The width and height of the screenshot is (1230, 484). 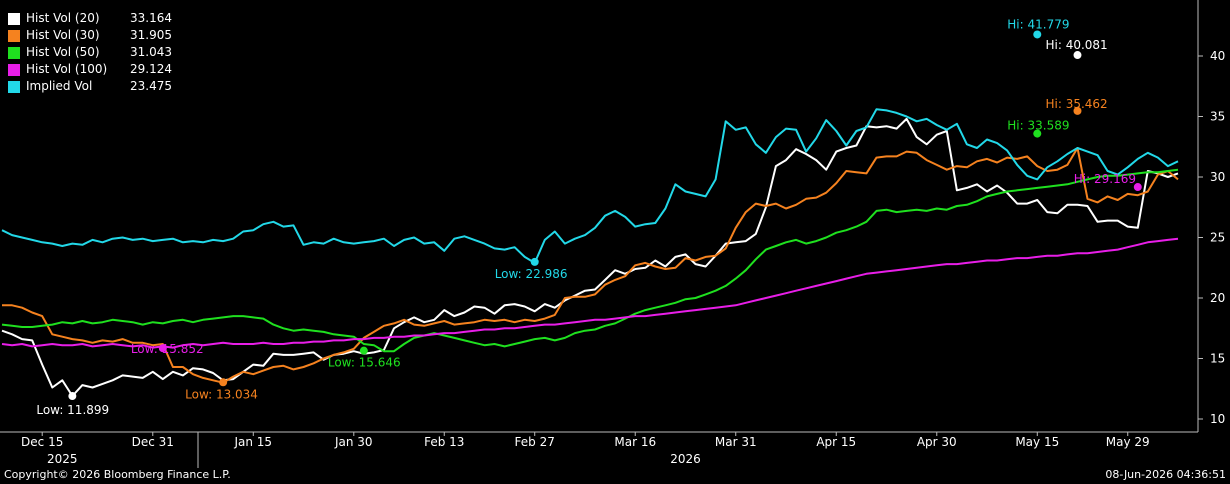 What do you see at coordinates (836, 442) in the screenshot?
I see `x-tick-label: Apr 15` at bounding box center [836, 442].